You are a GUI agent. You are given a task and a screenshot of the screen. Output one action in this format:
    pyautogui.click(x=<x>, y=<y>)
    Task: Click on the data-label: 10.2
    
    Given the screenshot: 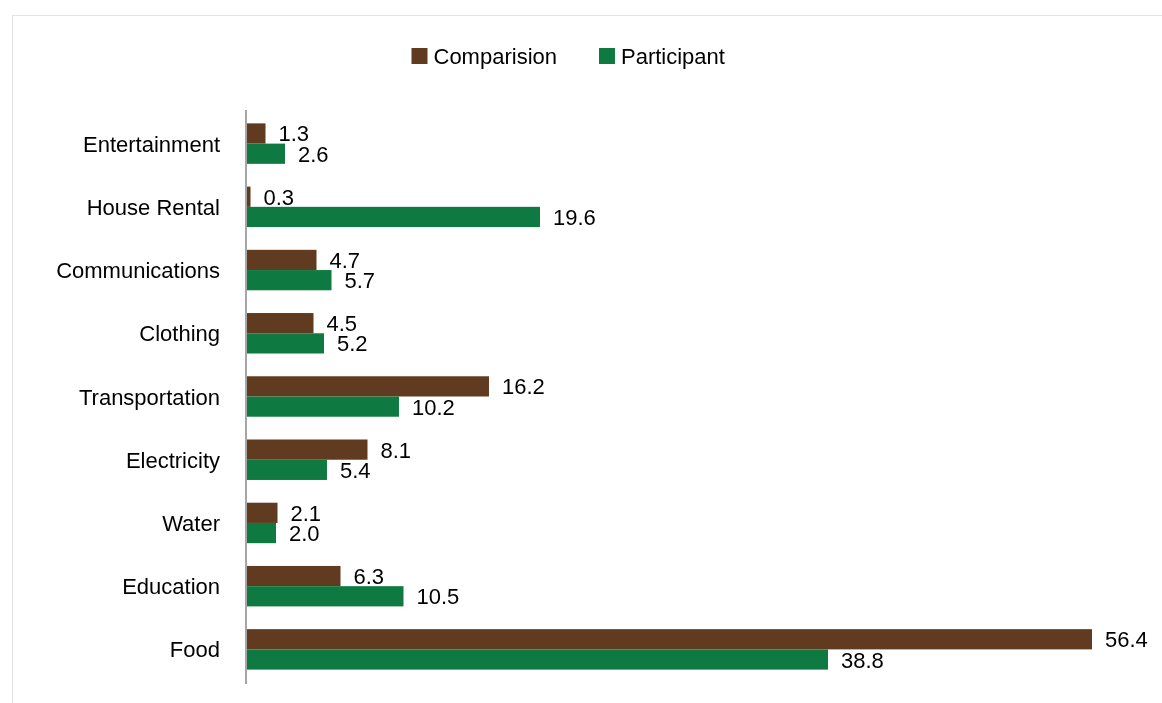 What is the action you would take?
    pyautogui.click(x=433, y=407)
    